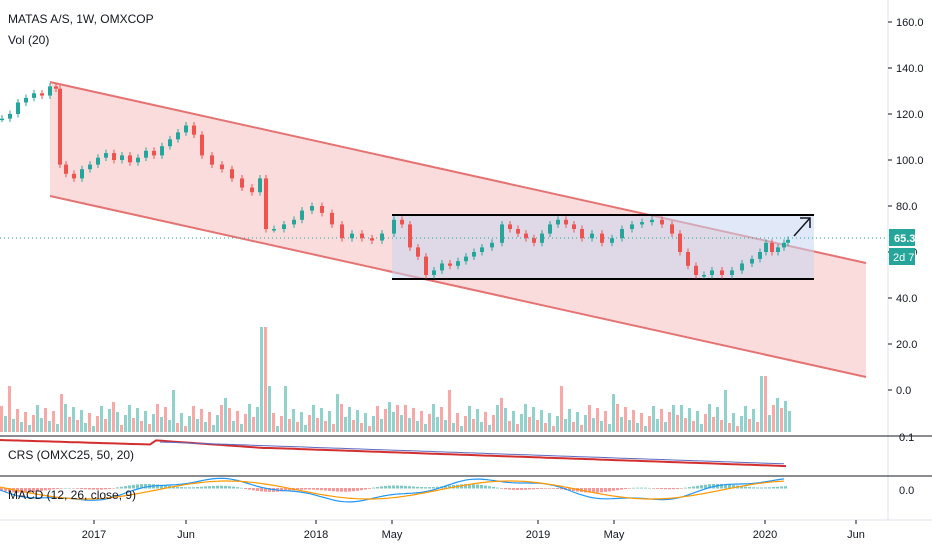 This screenshot has width=932, height=550. Describe the element at coordinates (28, 40) in the screenshot. I see `volume-label: Vol (20)` at that location.